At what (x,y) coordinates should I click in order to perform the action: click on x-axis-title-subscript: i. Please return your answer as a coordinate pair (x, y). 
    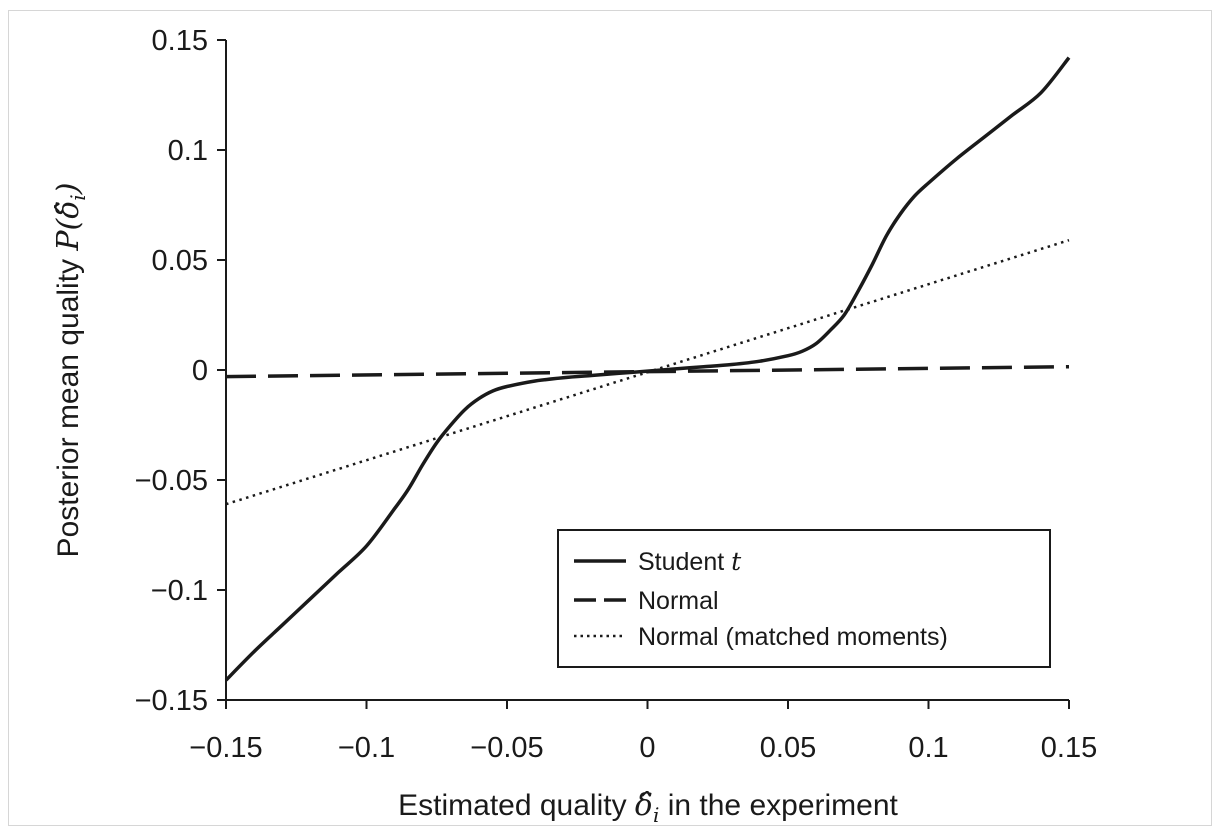
    Looking at the image, I should click on (656, 815).